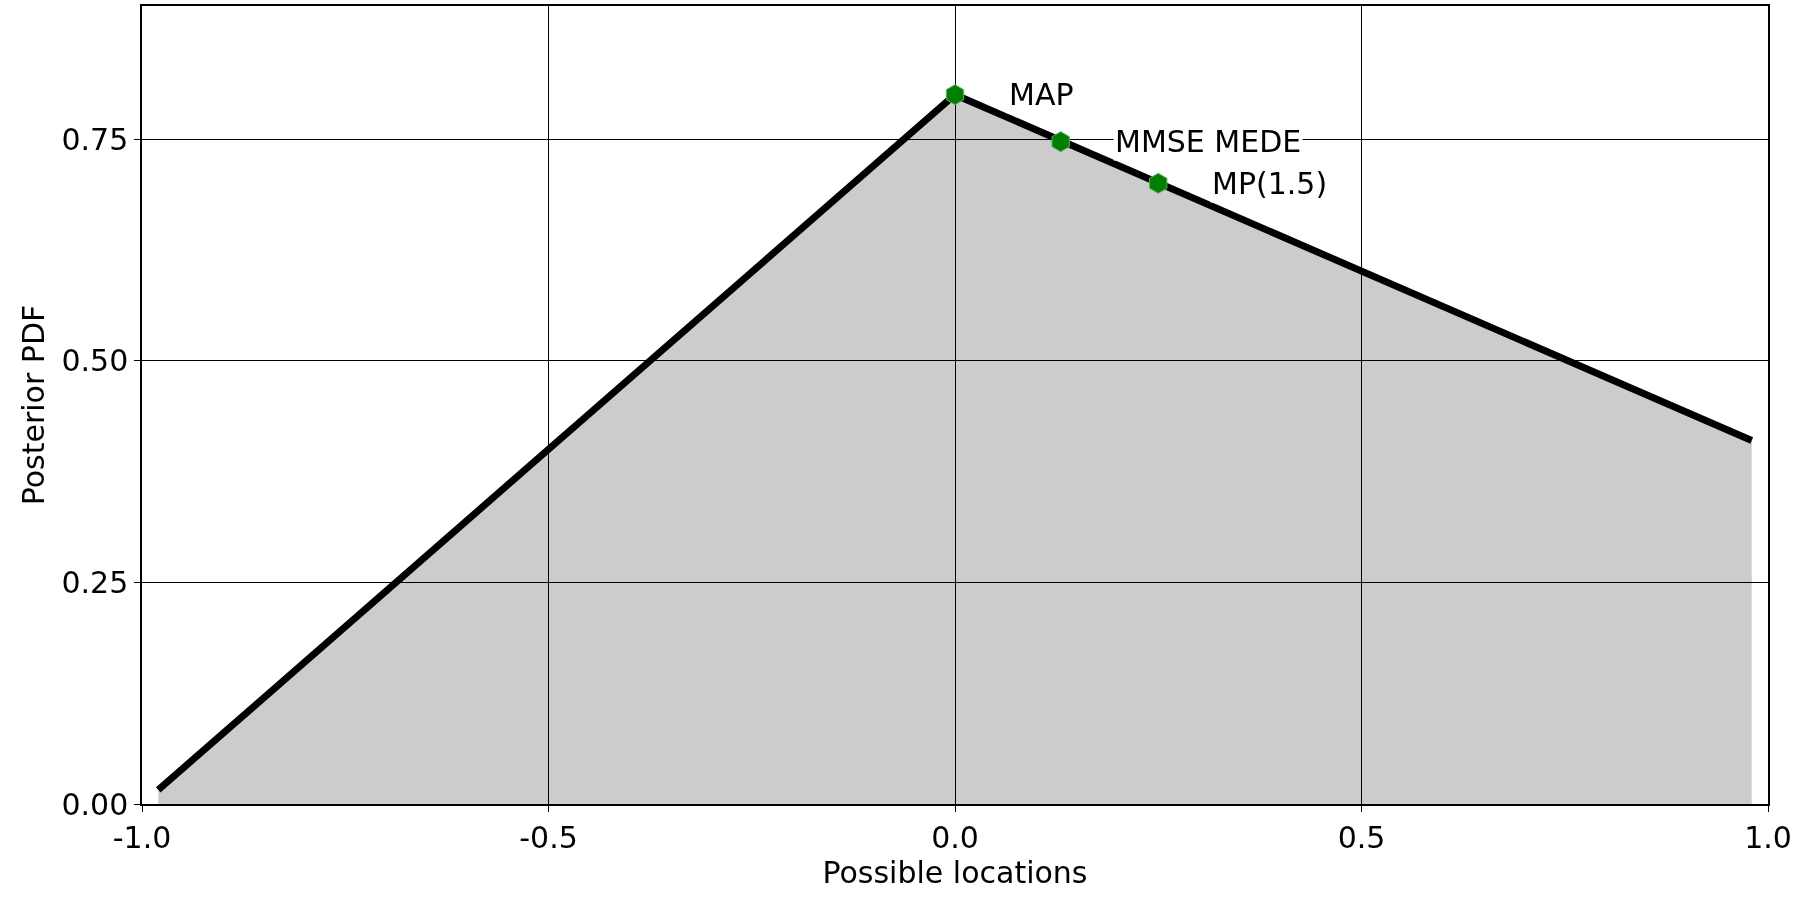  What do you see at coordinates (95, 139) in the screenshot?
I see `y-tick-label: 0.75` at bounding box center [95, 139].